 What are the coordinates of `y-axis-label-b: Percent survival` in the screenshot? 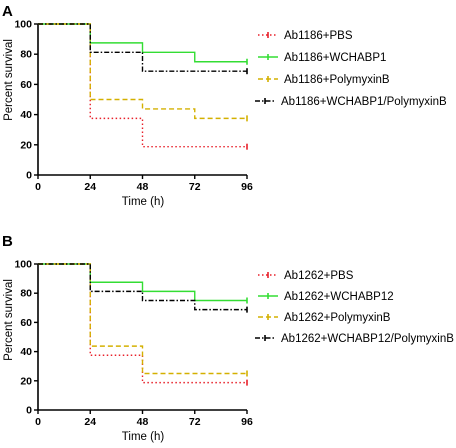 It's located at (9, 320).